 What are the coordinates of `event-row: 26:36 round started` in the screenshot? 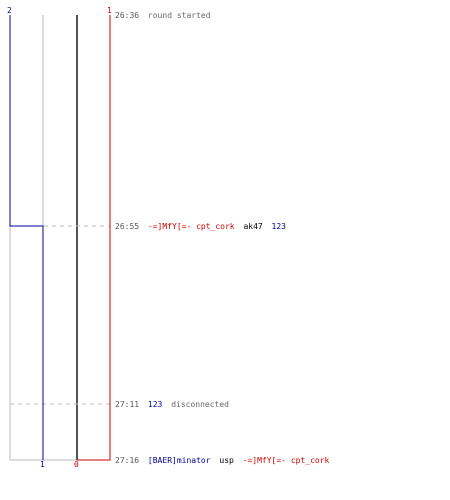 It's located at (163, 15).